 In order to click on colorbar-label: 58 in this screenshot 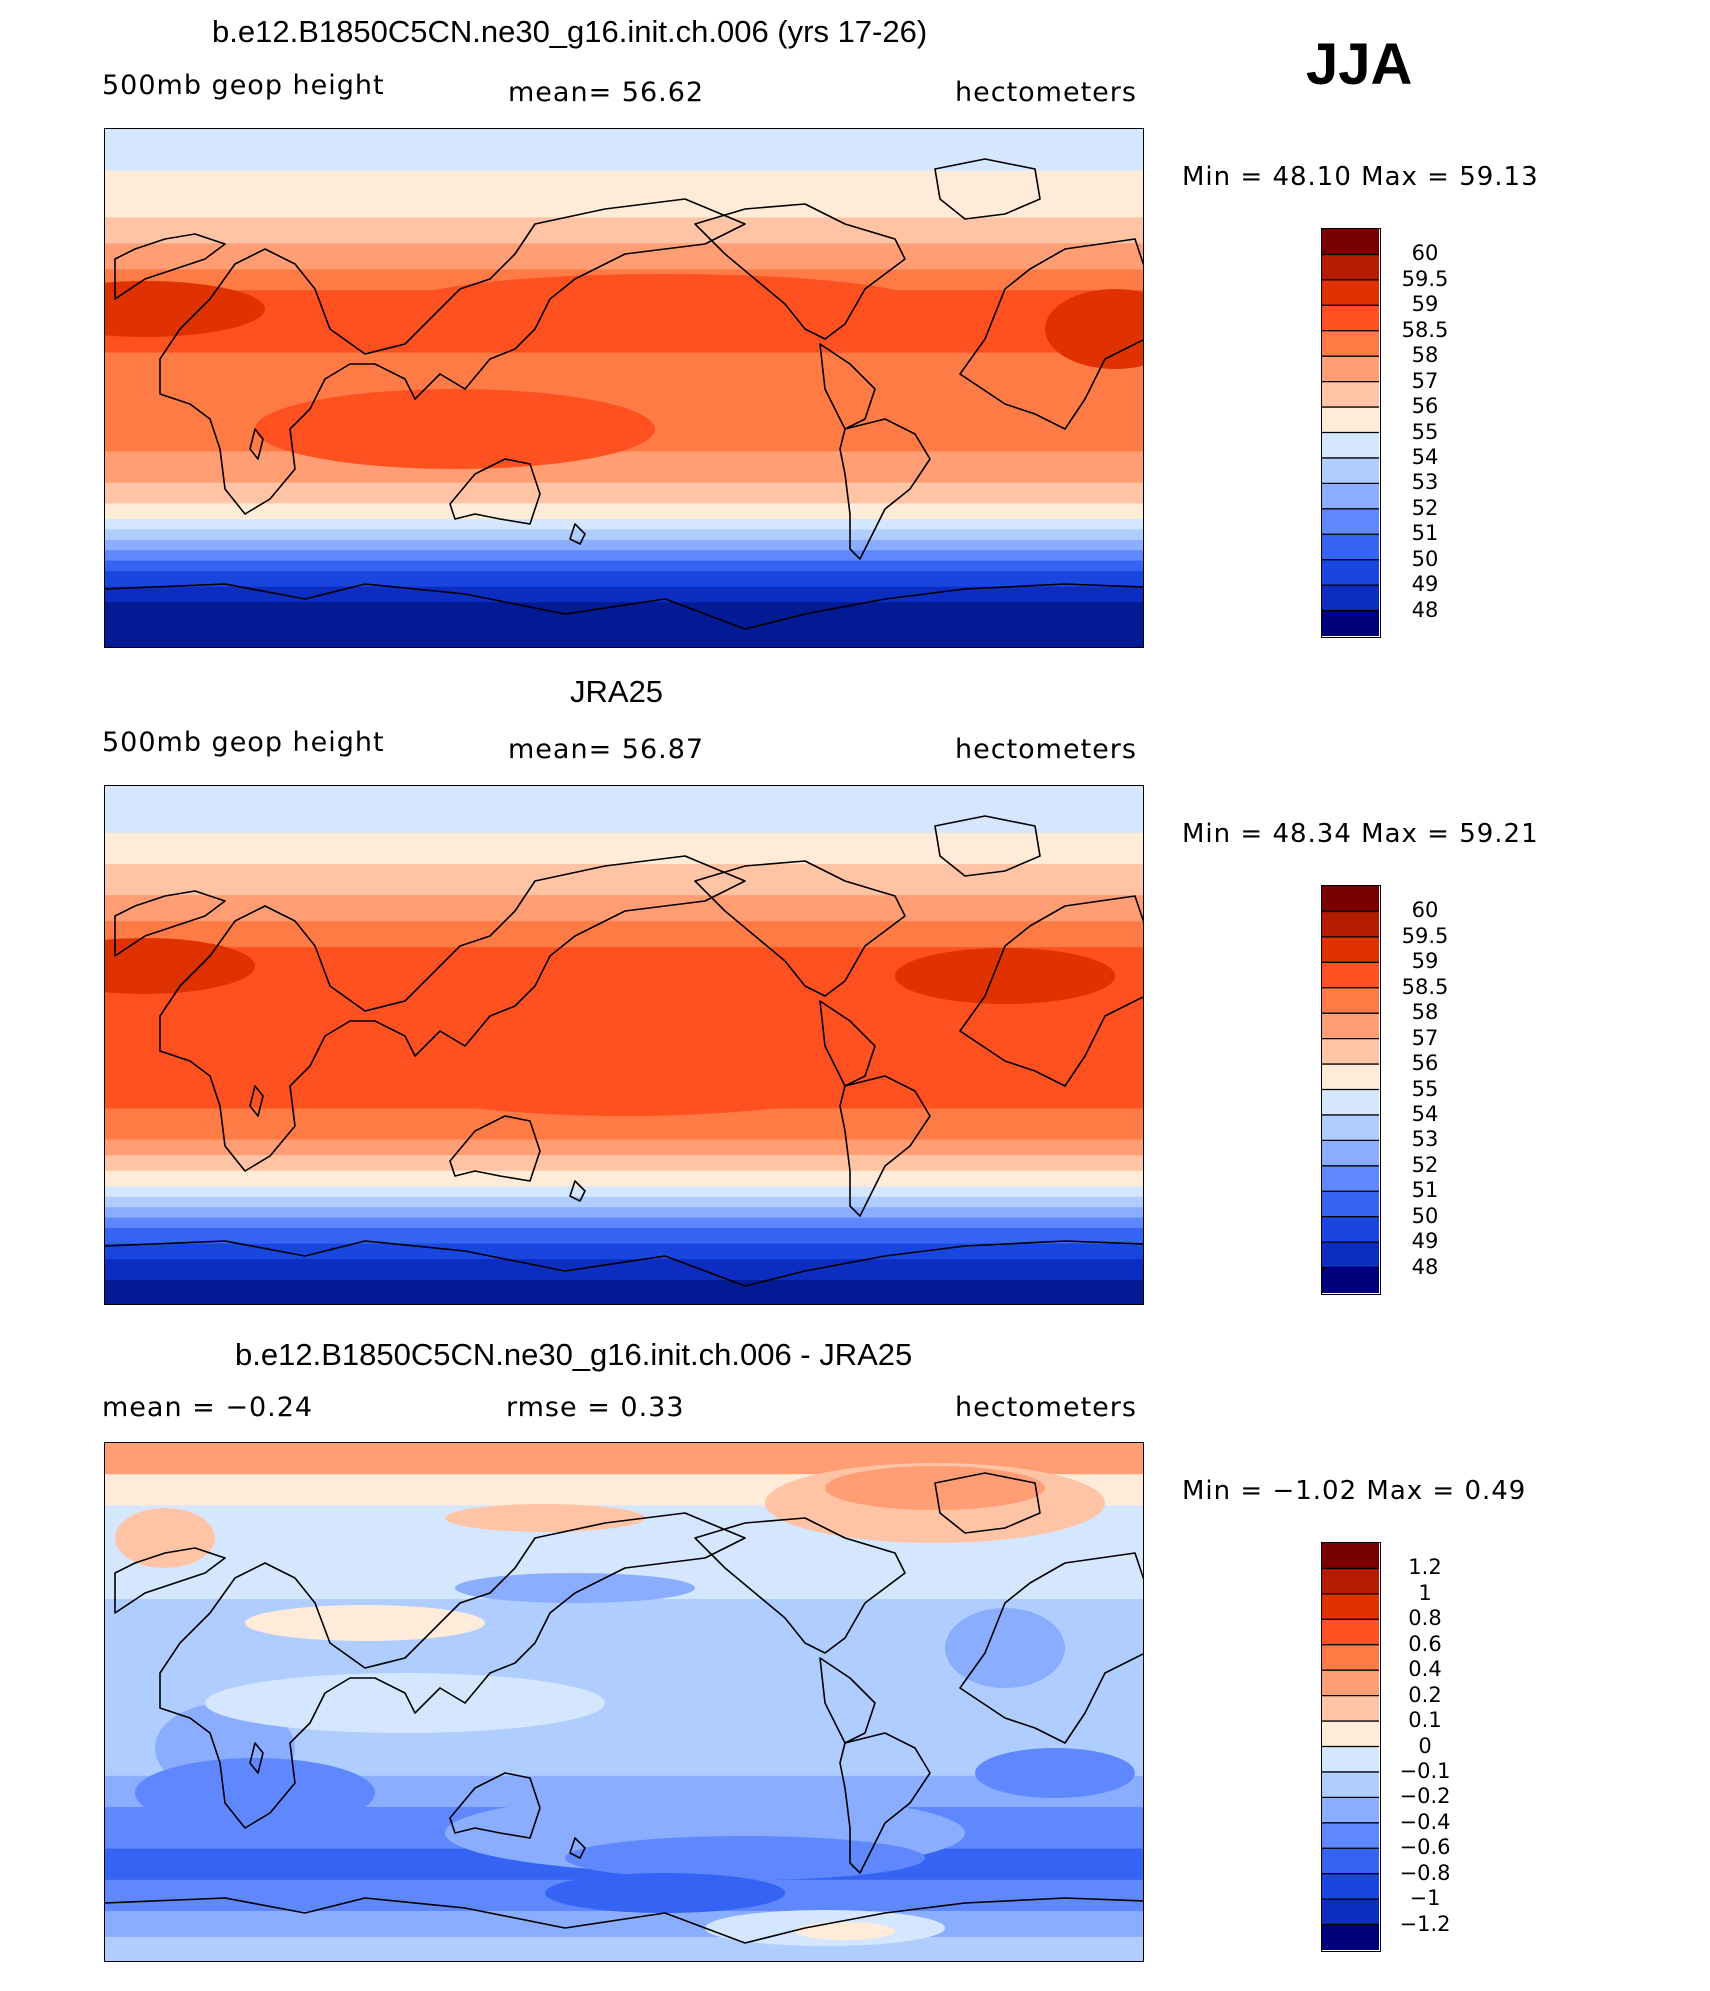, I will do `click(1425, 1012)`.